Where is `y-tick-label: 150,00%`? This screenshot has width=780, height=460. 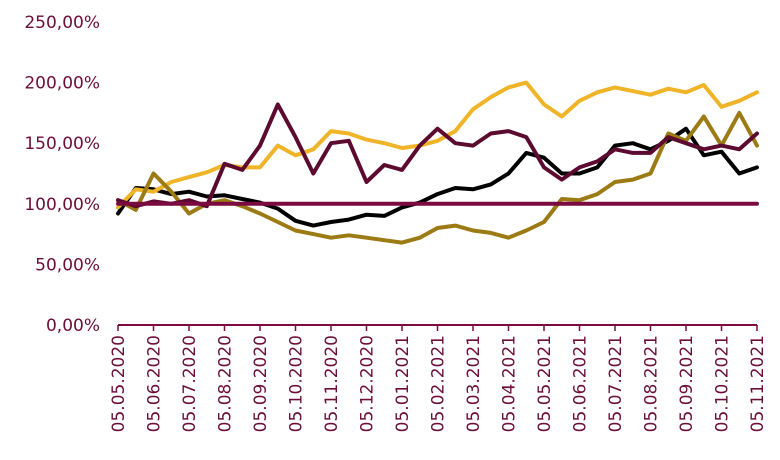
y-tick-label: 150,00% is located at coordinates (62, 144).